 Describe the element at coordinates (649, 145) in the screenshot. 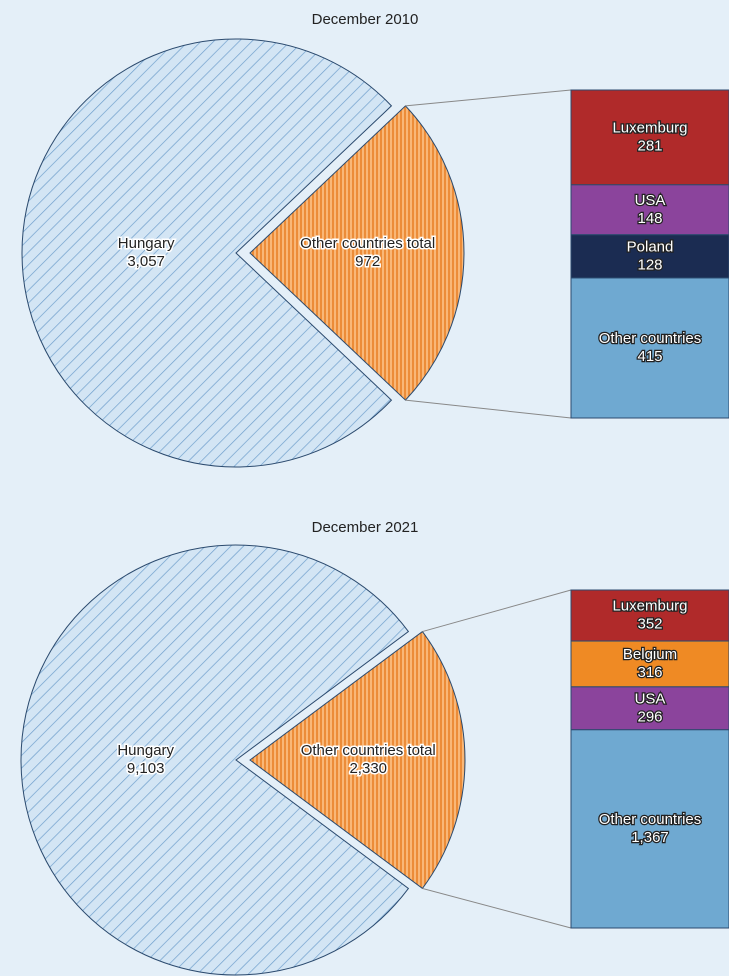

I see `segment-value: 281` at that location.